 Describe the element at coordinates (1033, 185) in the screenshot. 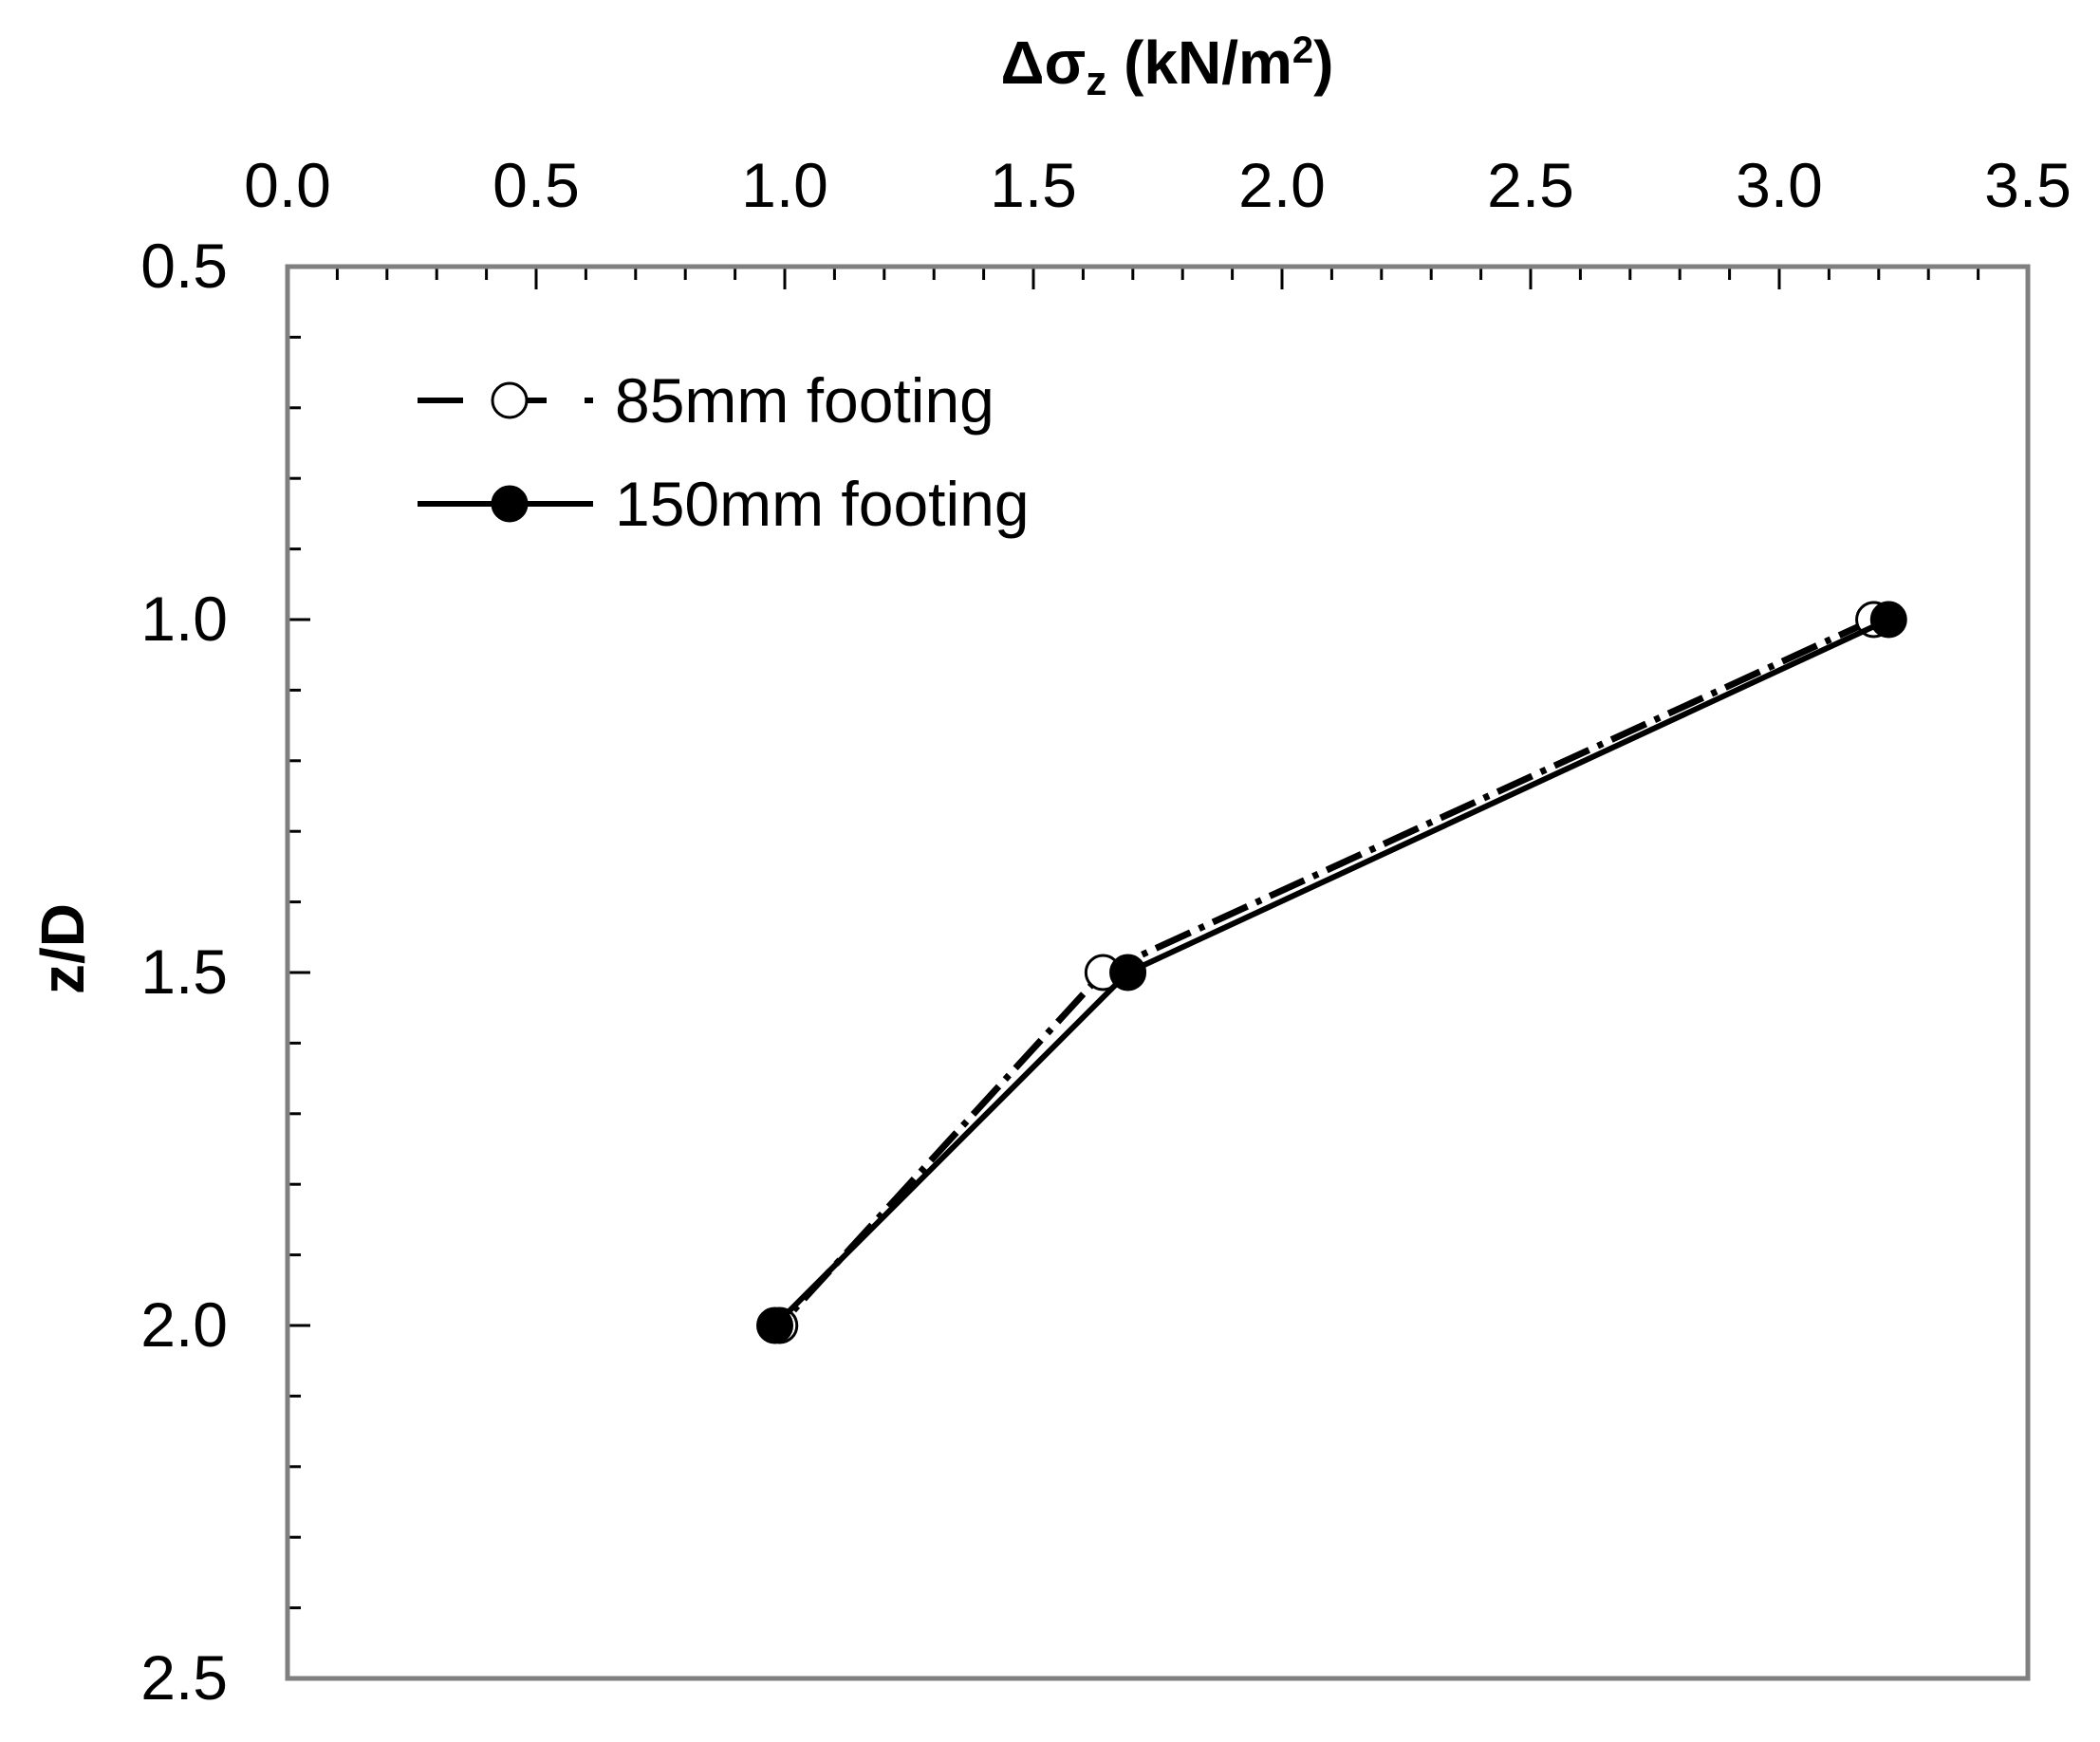

I see `x-tick-label: 1.5` at that location.